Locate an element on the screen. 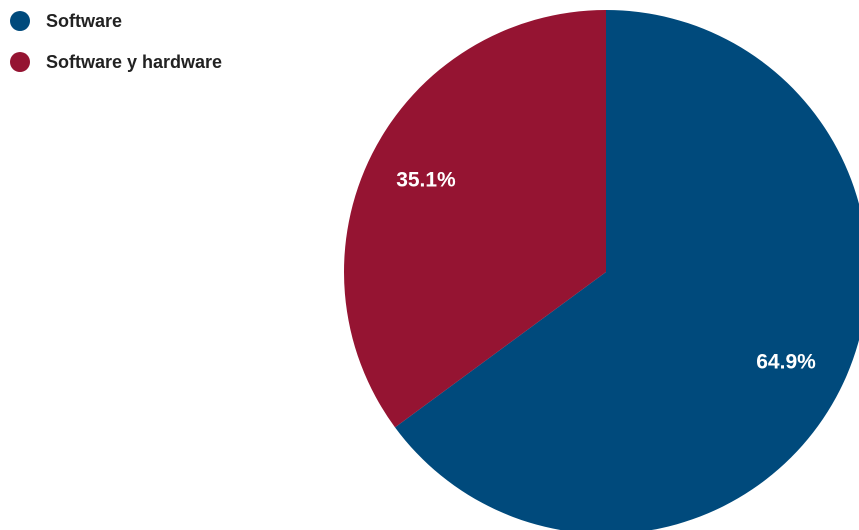  legend-item-software: Software is located at coordinates (116, 21).